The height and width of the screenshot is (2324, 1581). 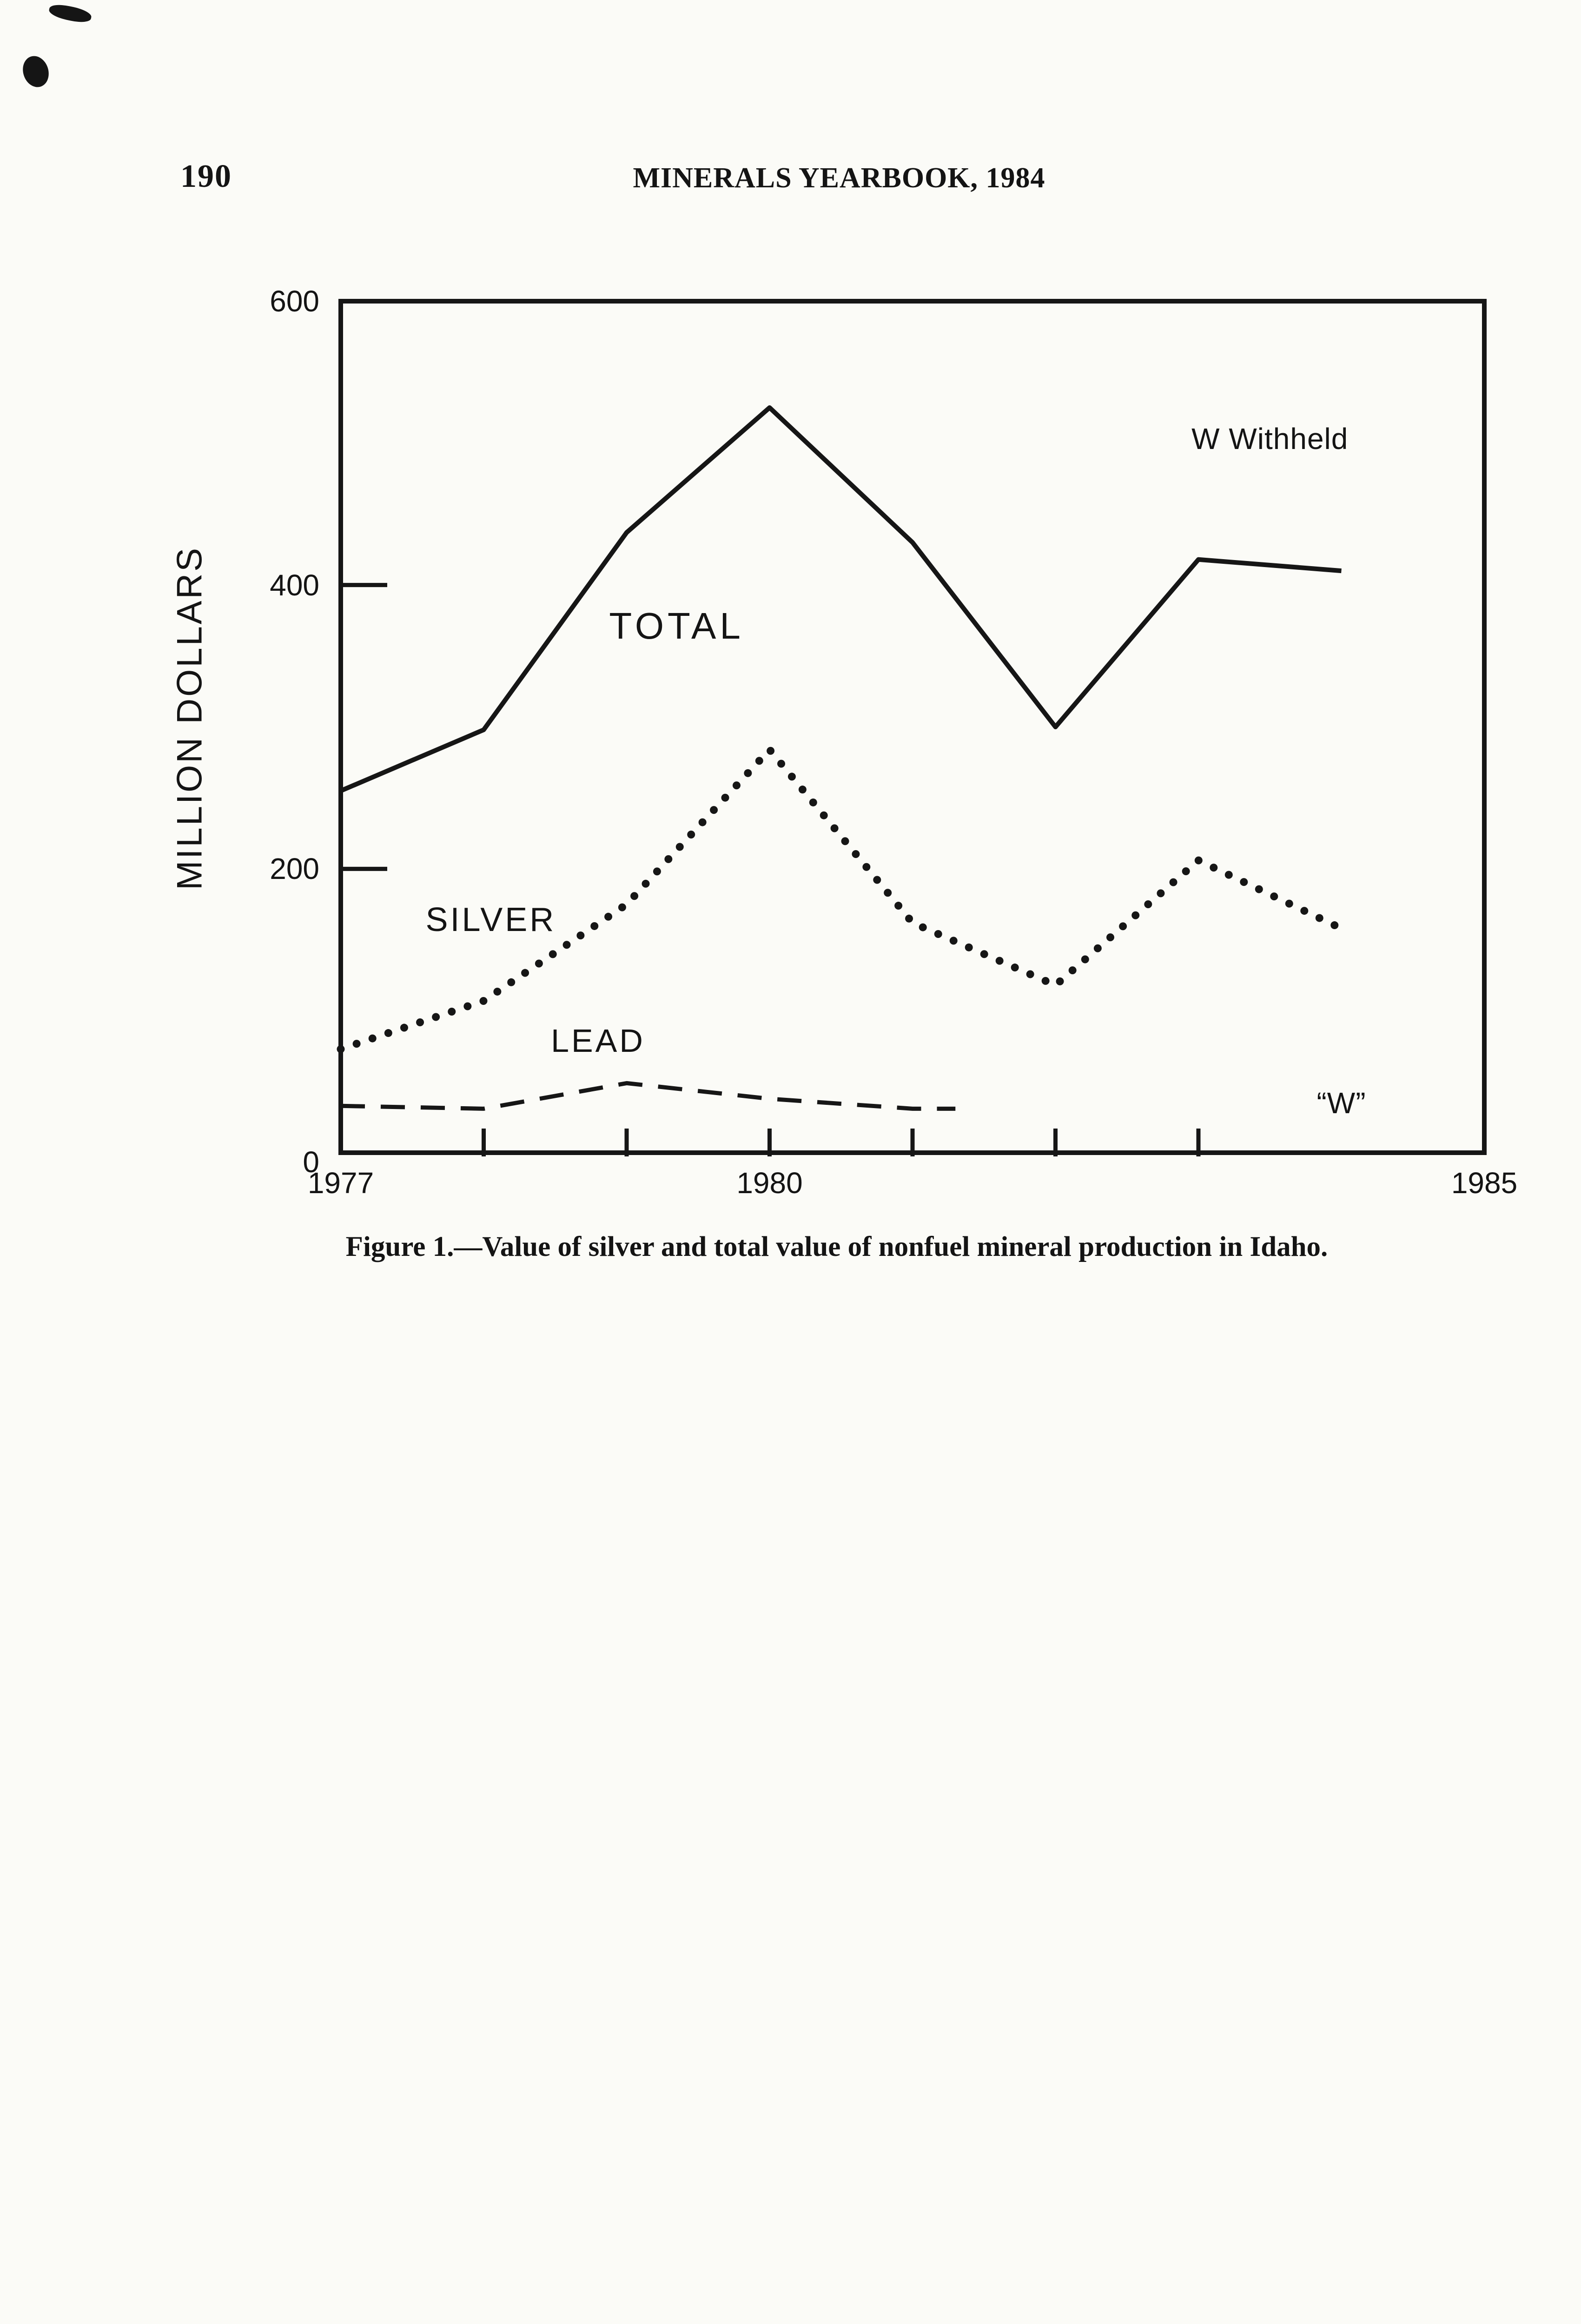 I want to click on y-tick-label-600: 600, so click(x=295, y=301).